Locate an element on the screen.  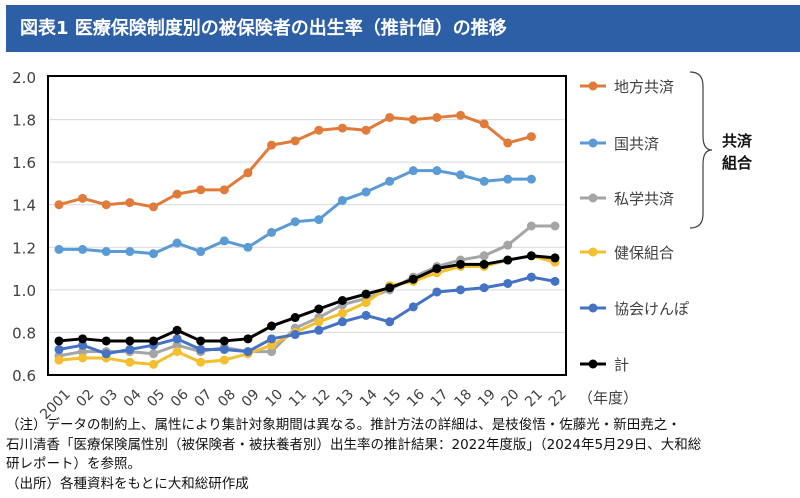
x-tick-label: 19 is located at coordinates (487, 398).